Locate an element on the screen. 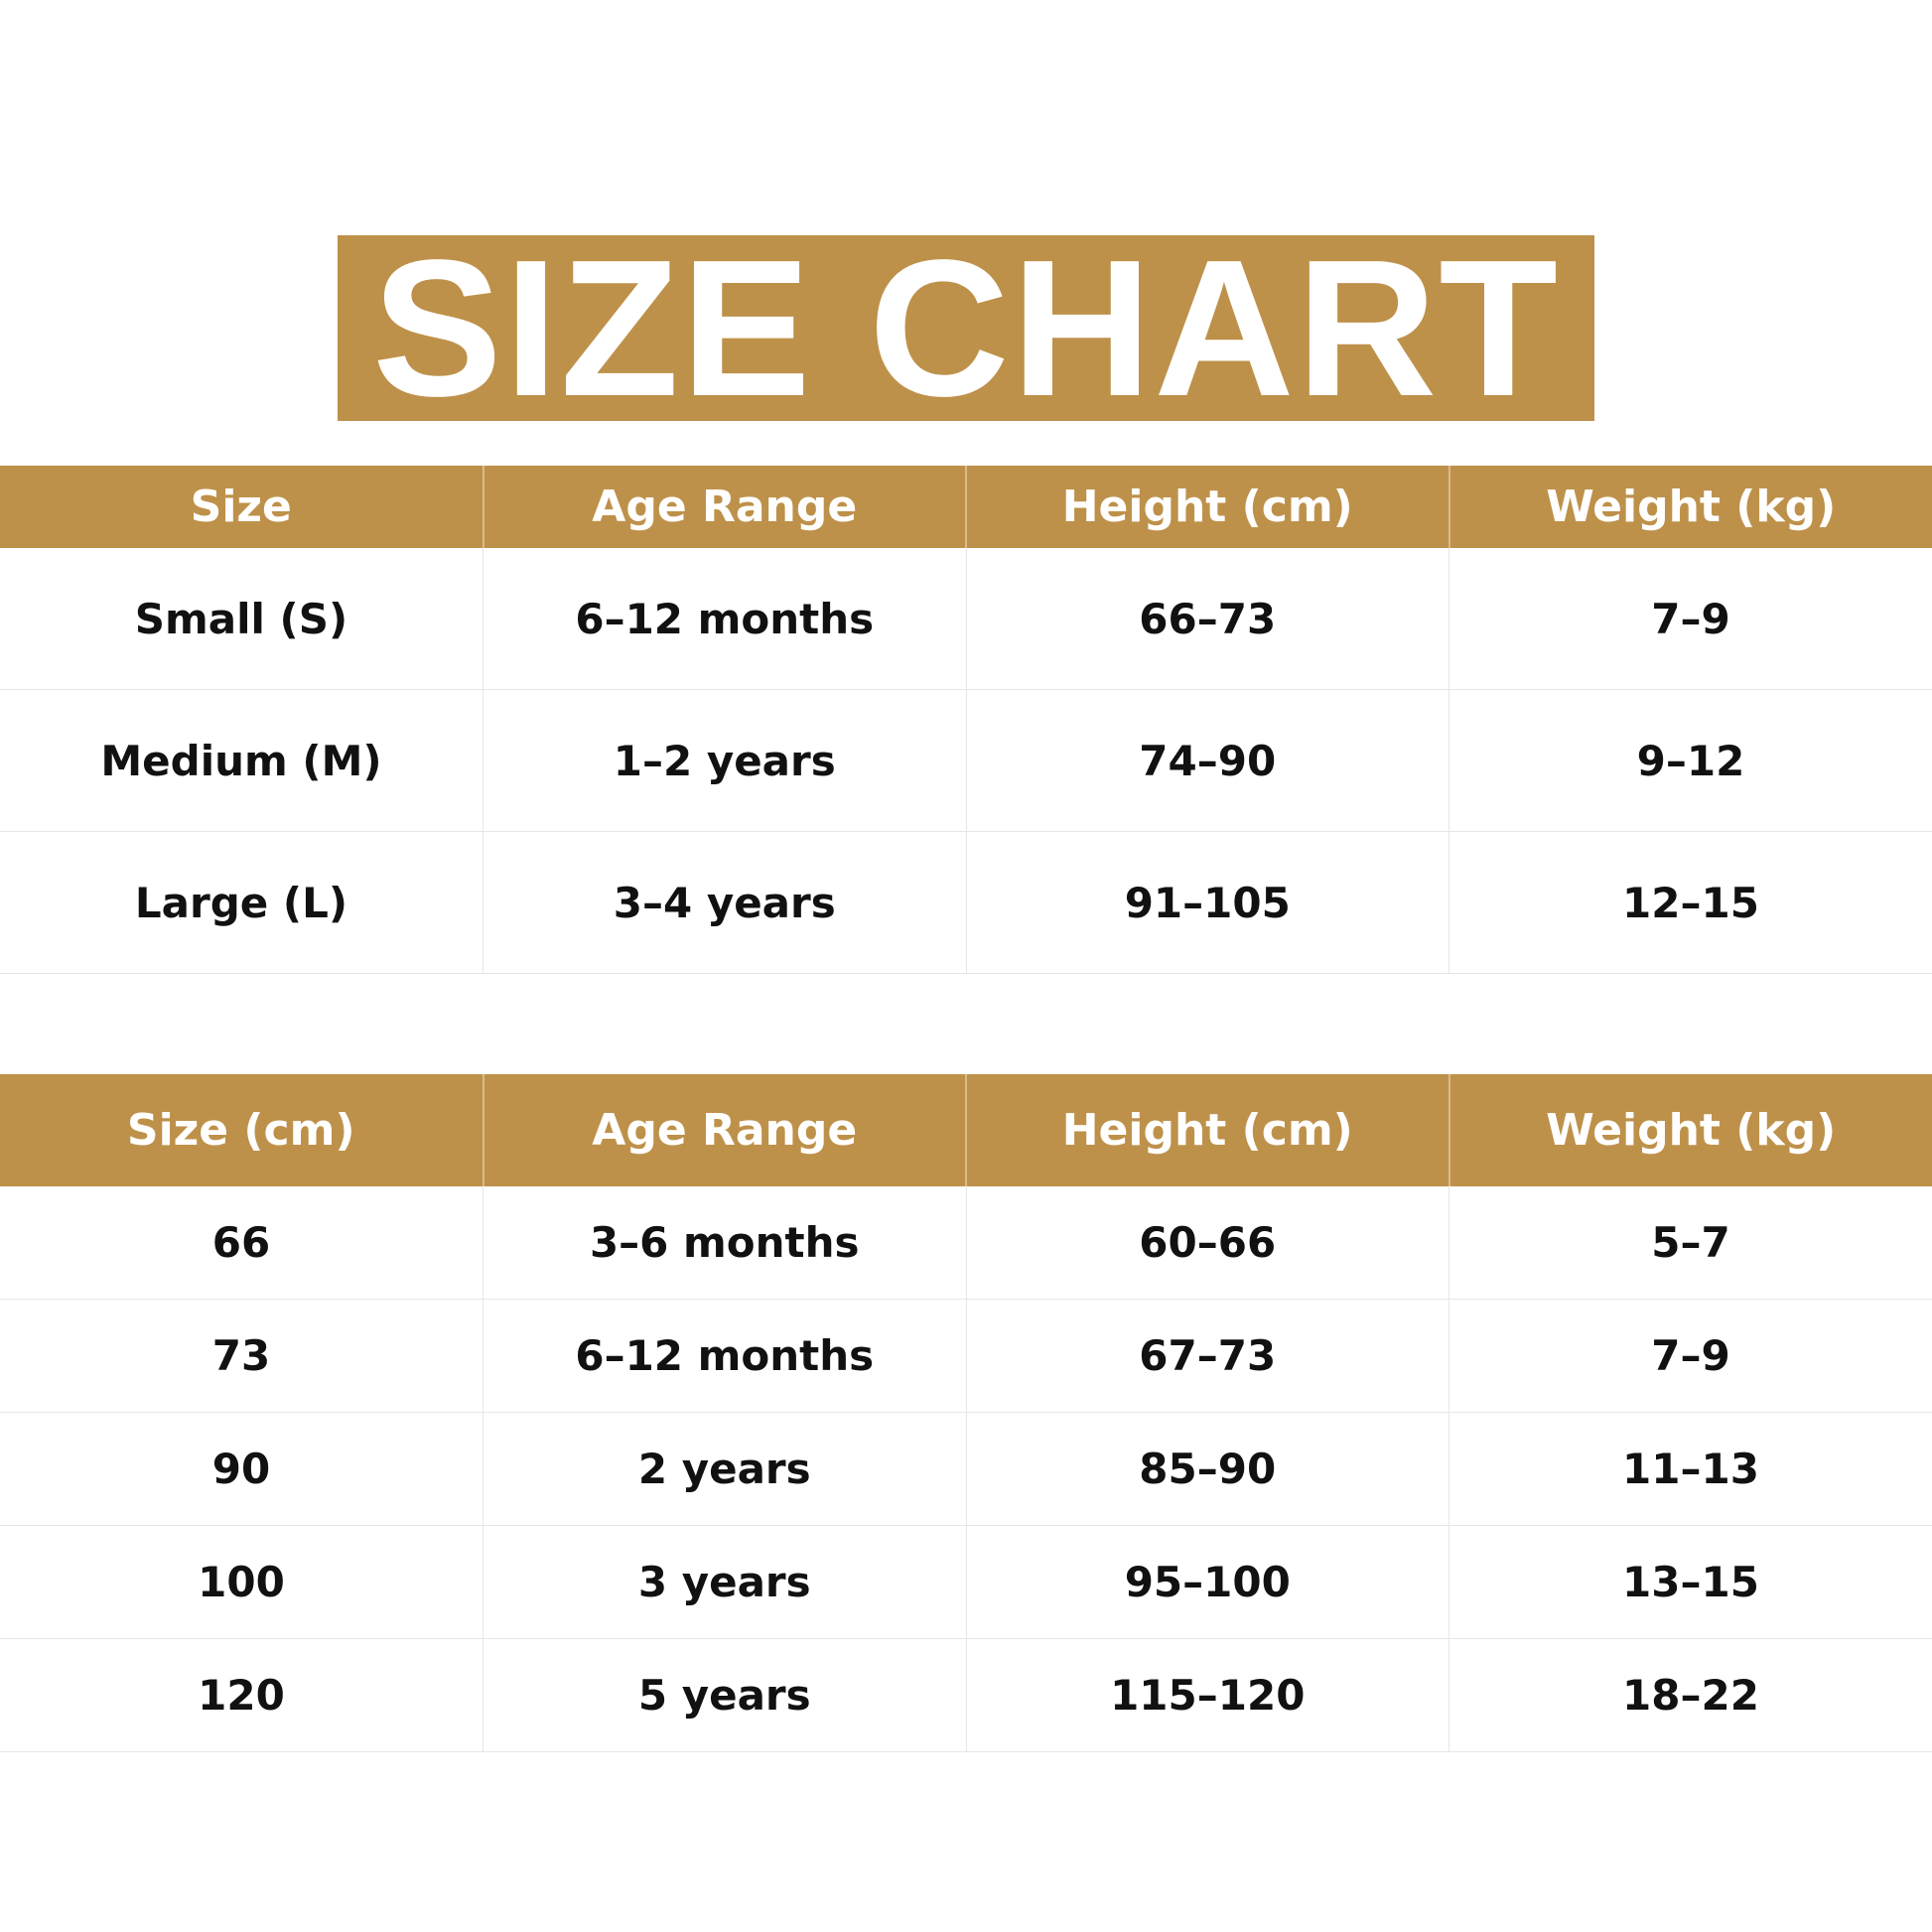 The height and width of the screenshot is (1932, 1932). table-cell: 12–15 is located at coordinates (1690, 902).